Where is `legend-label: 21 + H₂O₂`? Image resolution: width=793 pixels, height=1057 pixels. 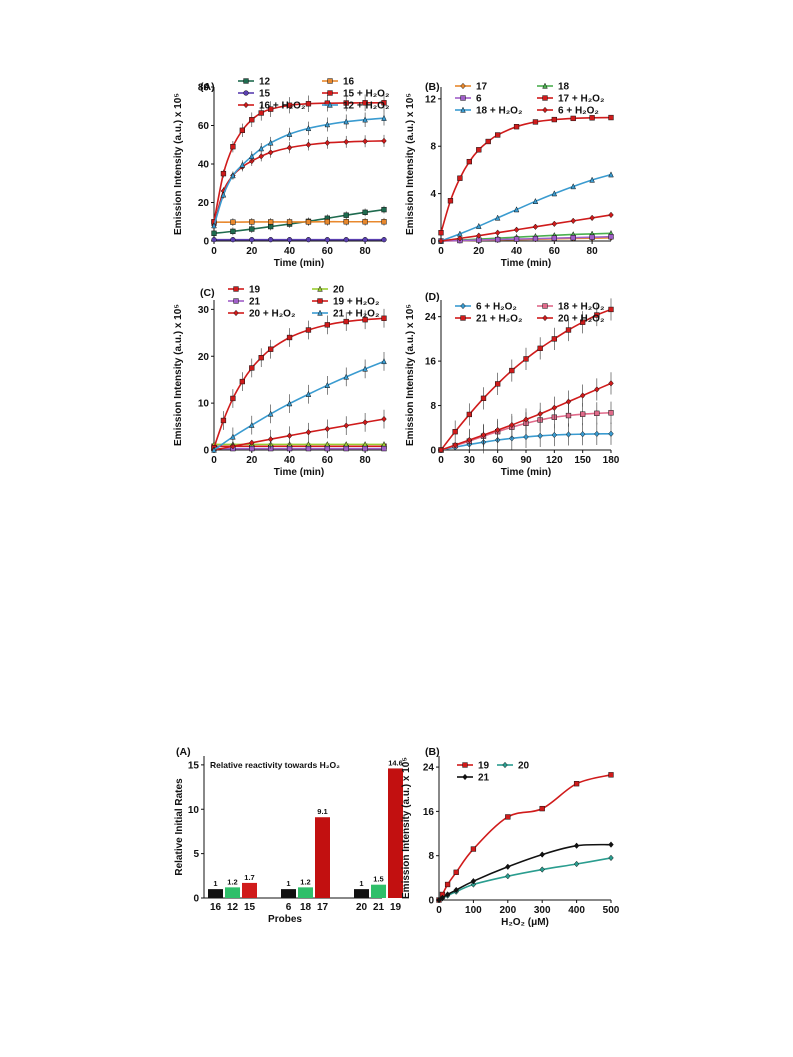 legend-label: 21 + H₂O₂ is located at coordinates (499, 319).